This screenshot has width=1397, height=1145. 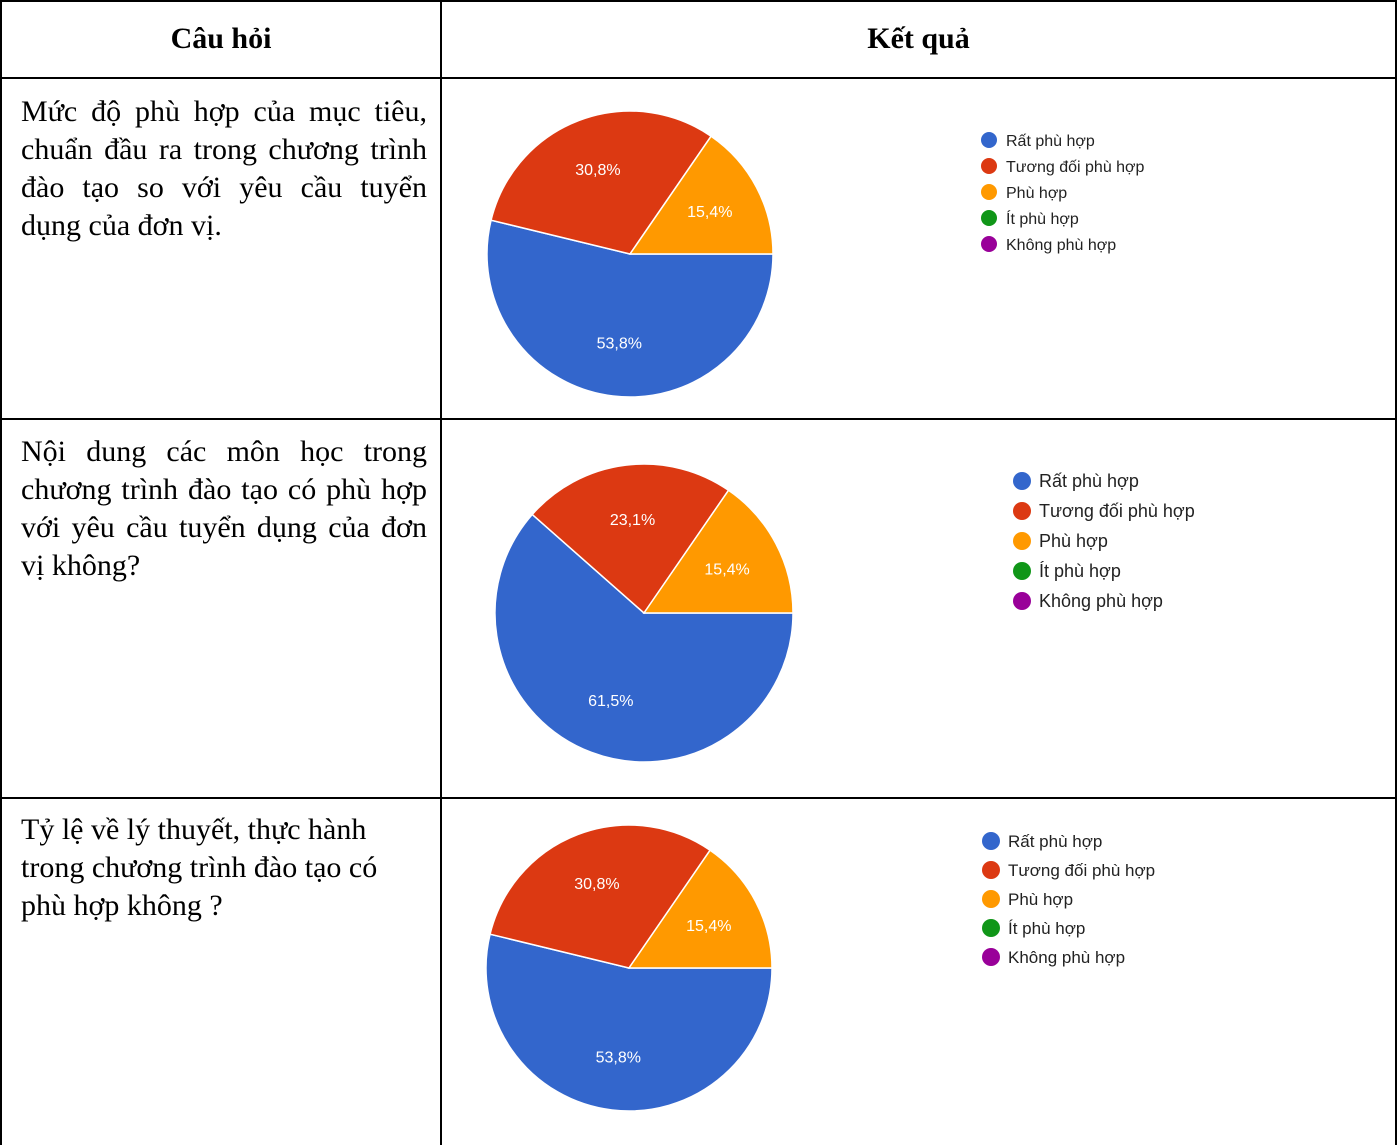 I want to click on slice-data-label: 61,5%, so click(x=610, y=701).